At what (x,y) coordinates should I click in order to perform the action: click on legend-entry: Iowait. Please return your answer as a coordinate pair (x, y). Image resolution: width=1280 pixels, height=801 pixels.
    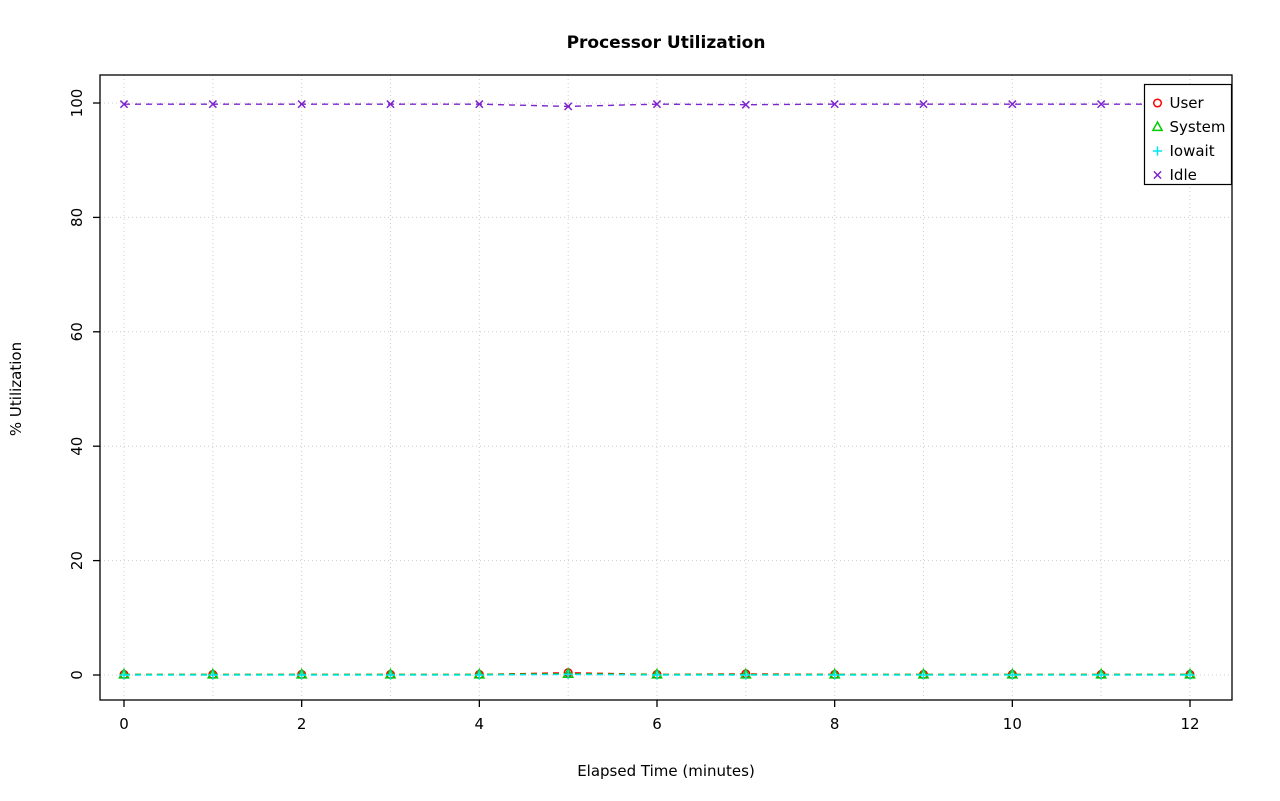
    Looking at the image, I should click on (1183, 151).